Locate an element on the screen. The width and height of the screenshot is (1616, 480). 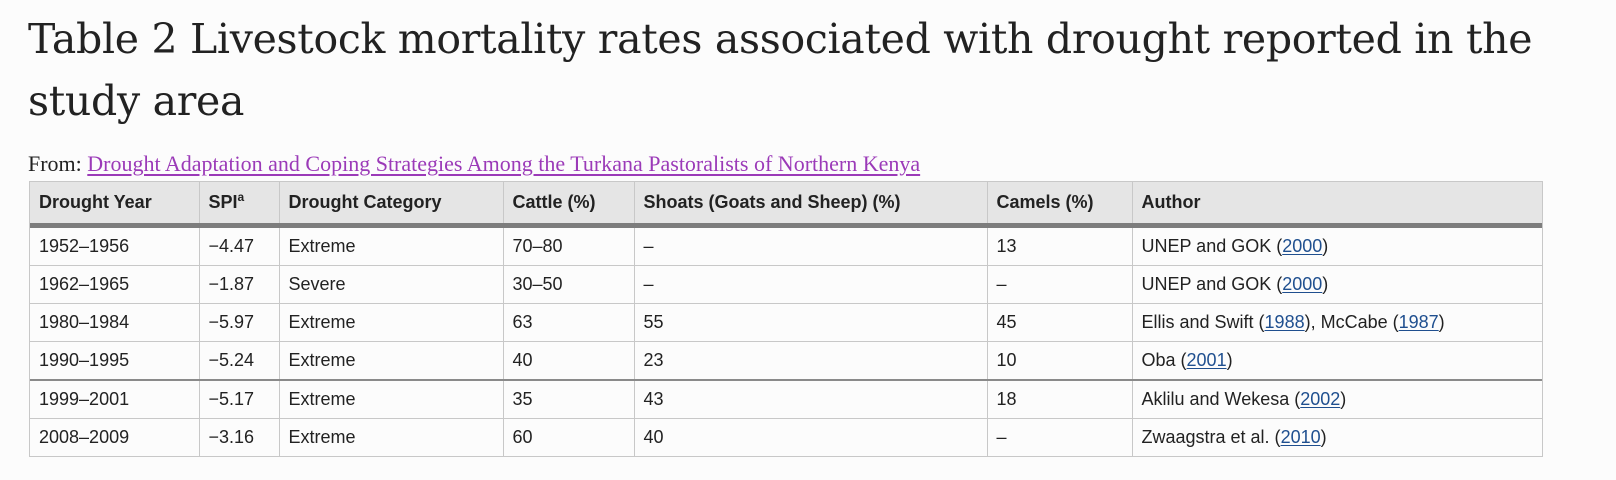
source-prefix: From: is located at coordinates (58, 163).